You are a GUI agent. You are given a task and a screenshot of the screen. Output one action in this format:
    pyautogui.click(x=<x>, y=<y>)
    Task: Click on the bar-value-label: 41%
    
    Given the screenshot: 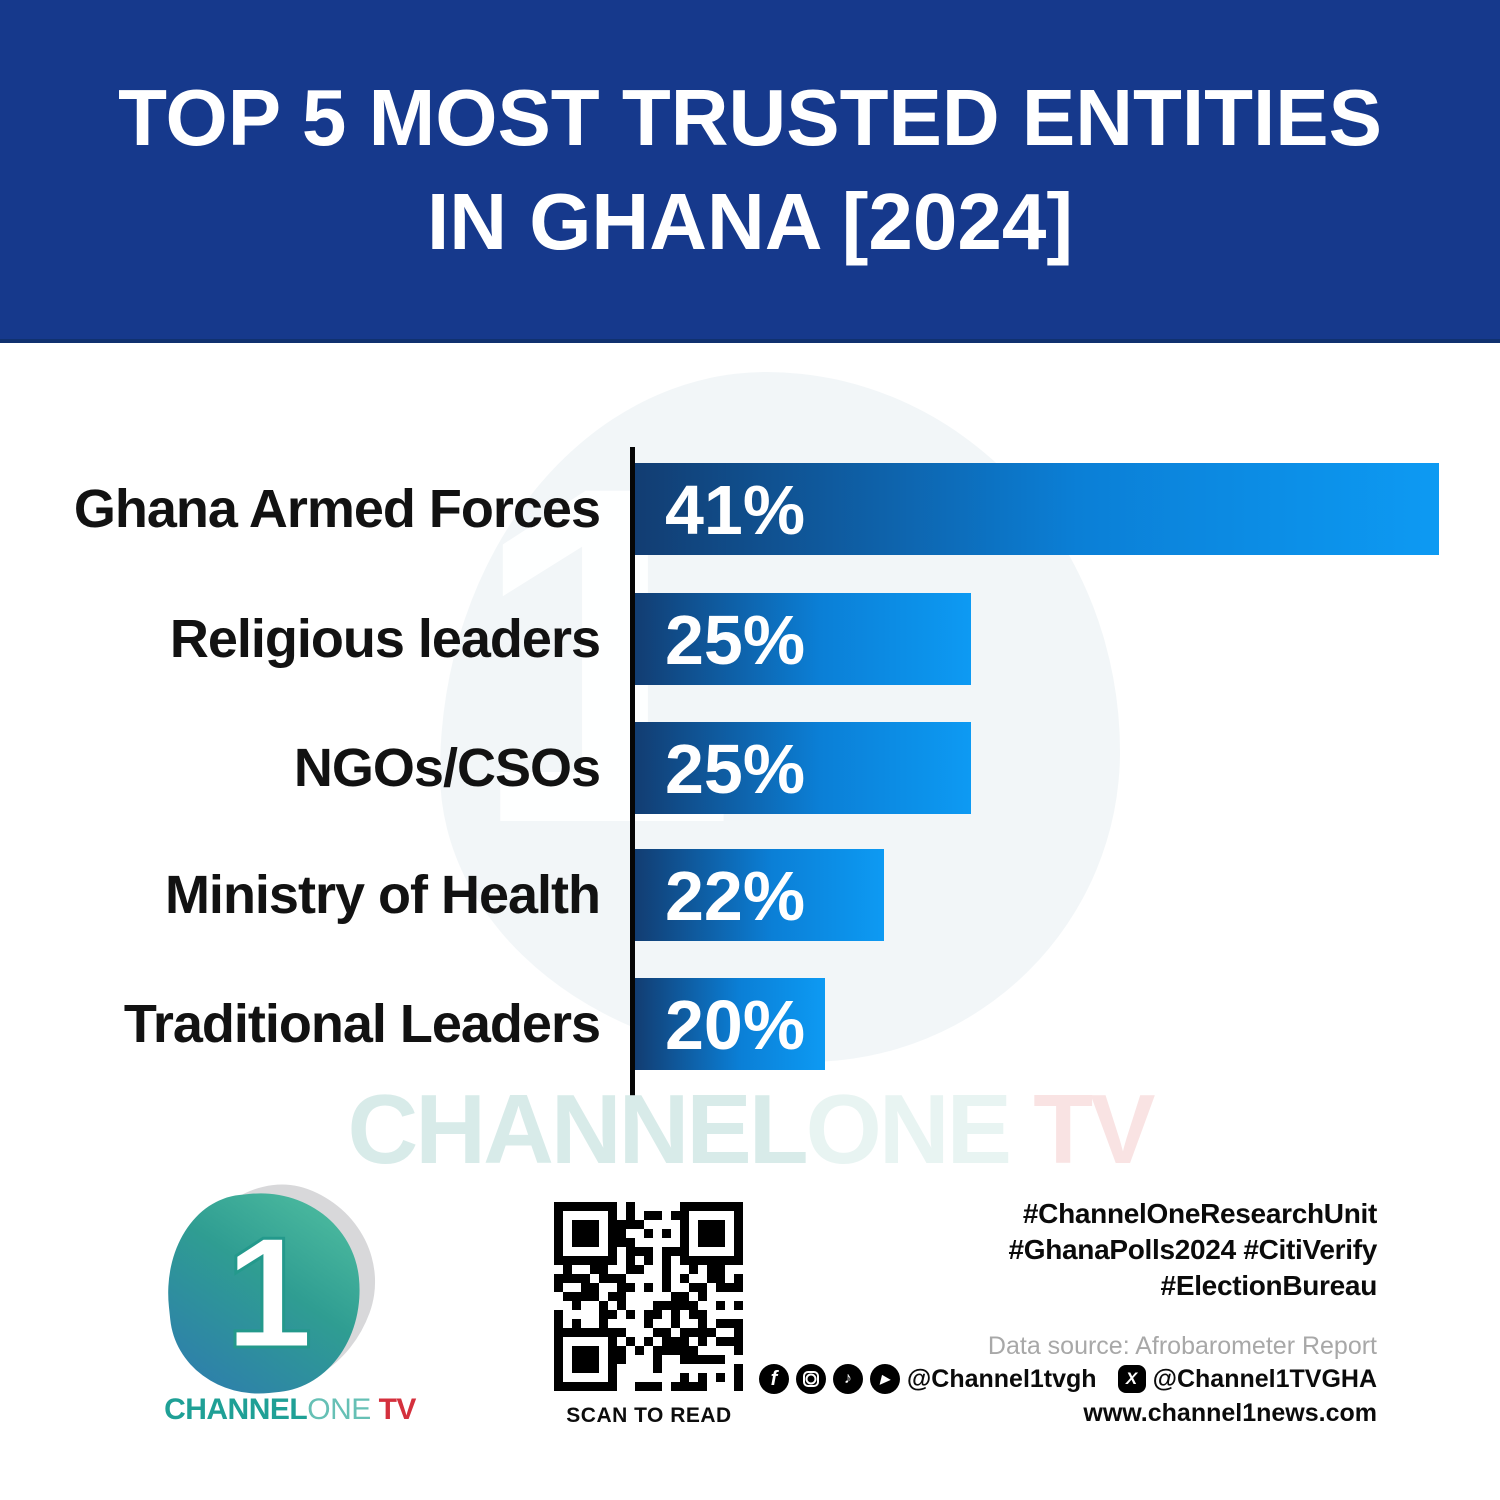 What is the action you would take?
    pyautogui.click(x=735, y=510)
    